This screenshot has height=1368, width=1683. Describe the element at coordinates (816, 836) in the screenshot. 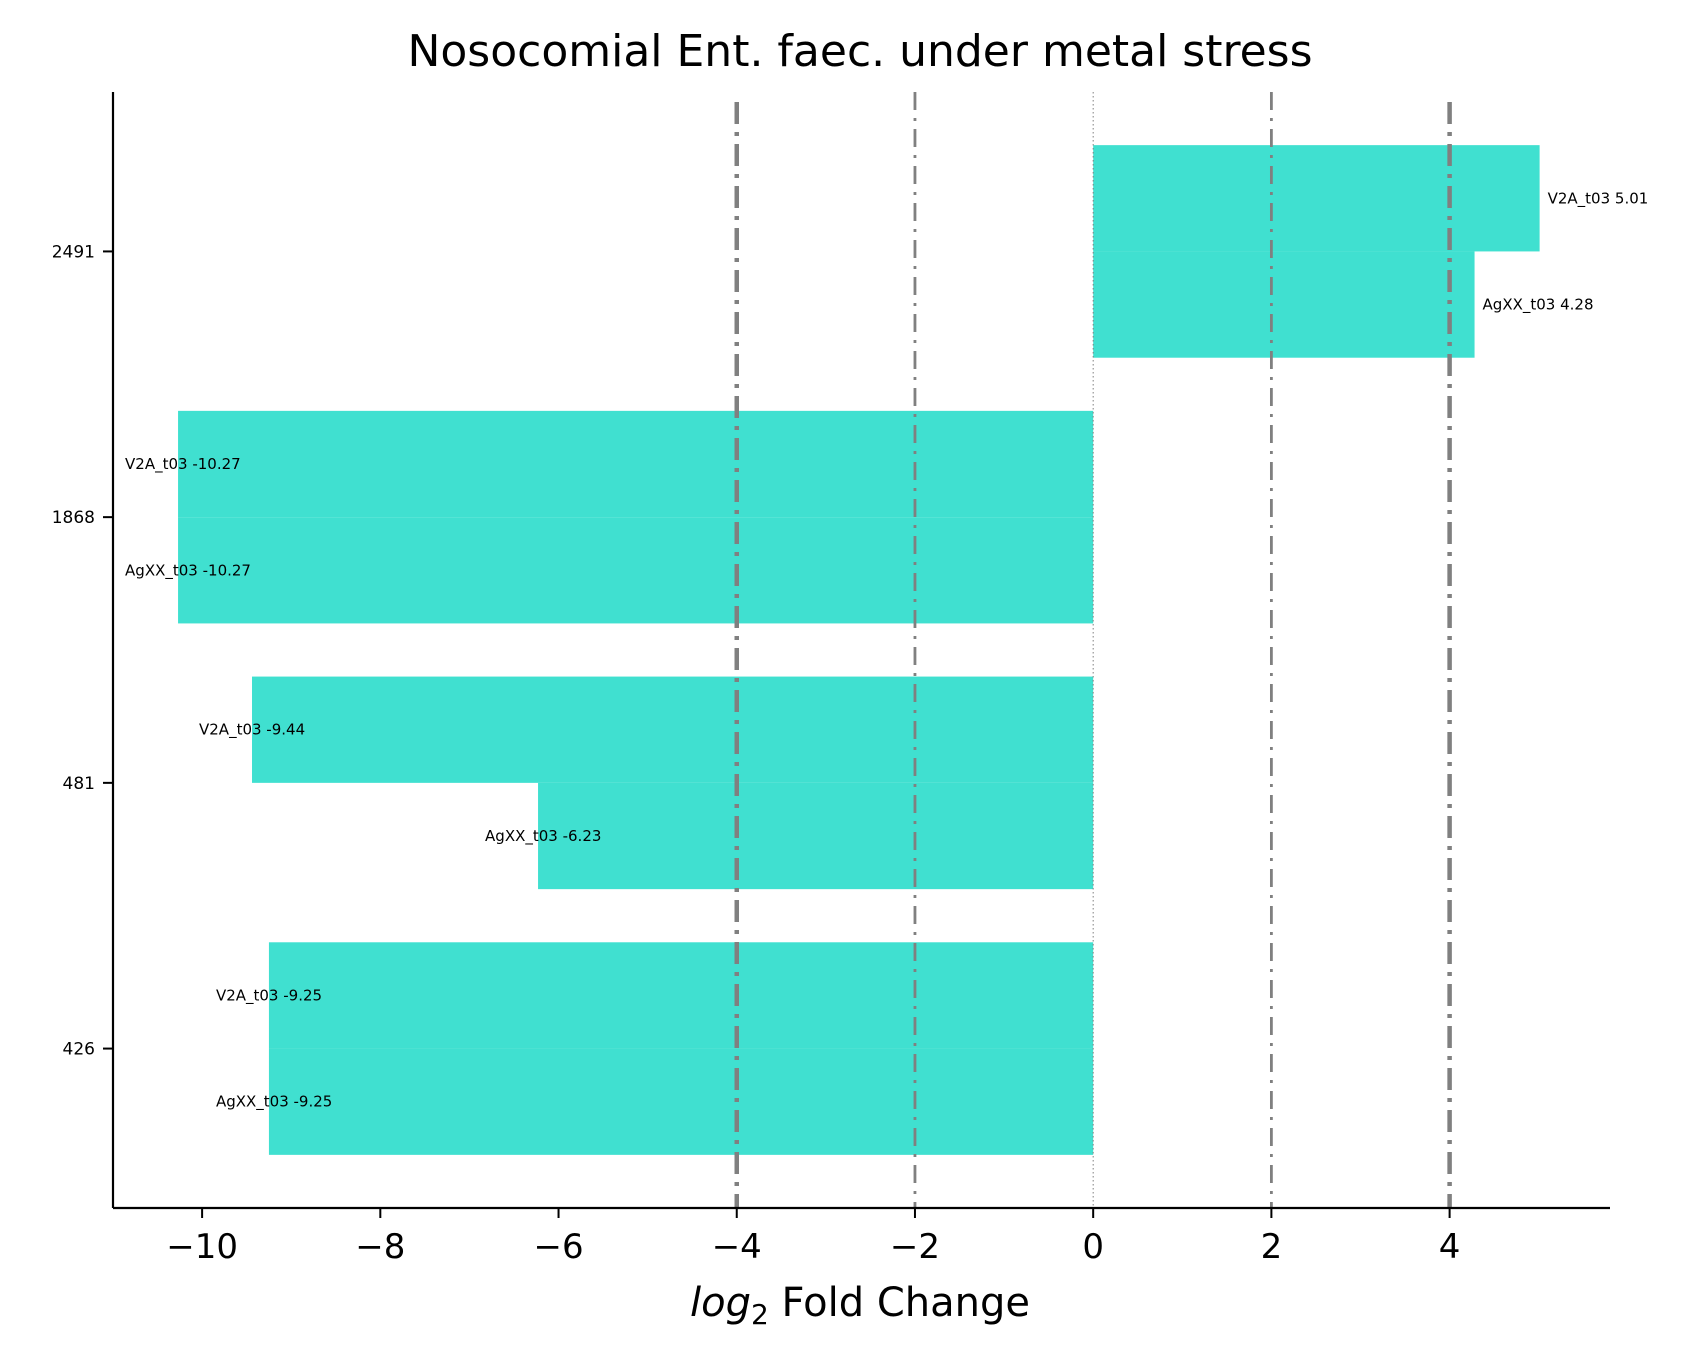

I see `bar-481-AgXX_t03` at that location.